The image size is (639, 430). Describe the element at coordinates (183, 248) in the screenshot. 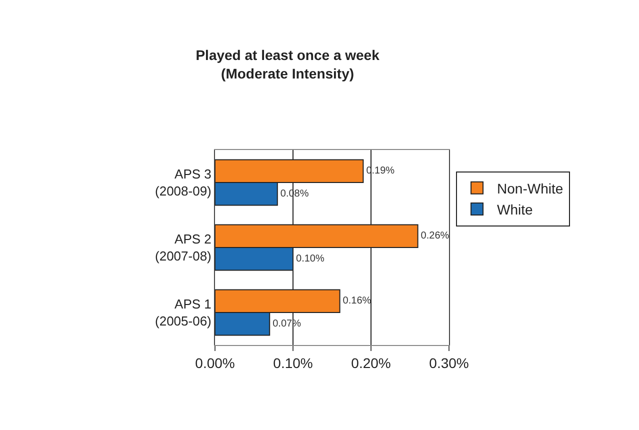

I see `y-tick-label: APS 2 (2007-08)` at that location.